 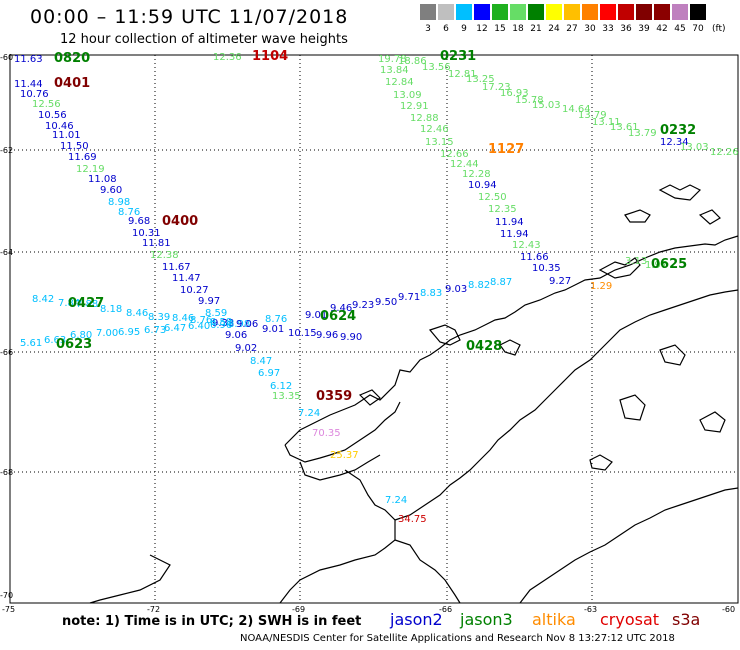 What do you see at coordinates (630, 619) in the screenshot?
I see `mission-cryosat: cryosat` at bounding box center [630, 619].